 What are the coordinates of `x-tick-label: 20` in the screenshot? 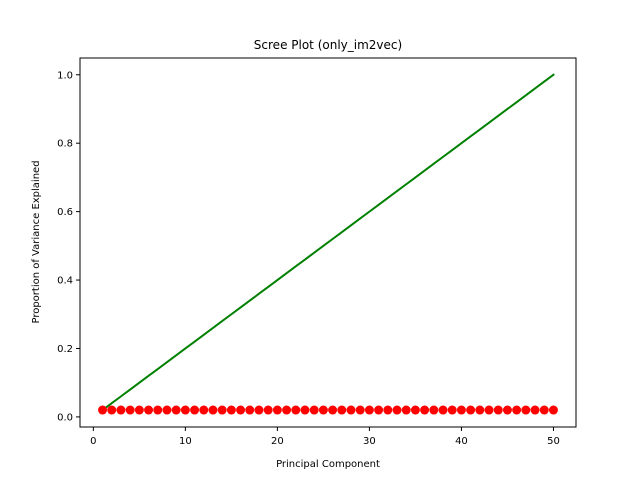 It's located at (277, 441).